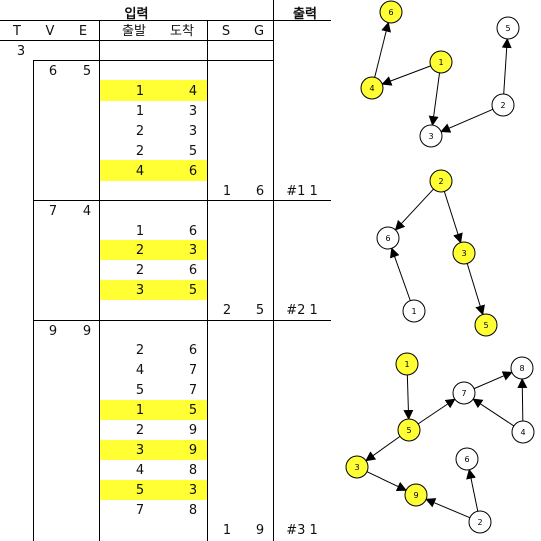 This screenshot has width=541, height=541. Describe the element at coordinates (260, 310) in the screenshot. I see `case-g: 5` at that location.